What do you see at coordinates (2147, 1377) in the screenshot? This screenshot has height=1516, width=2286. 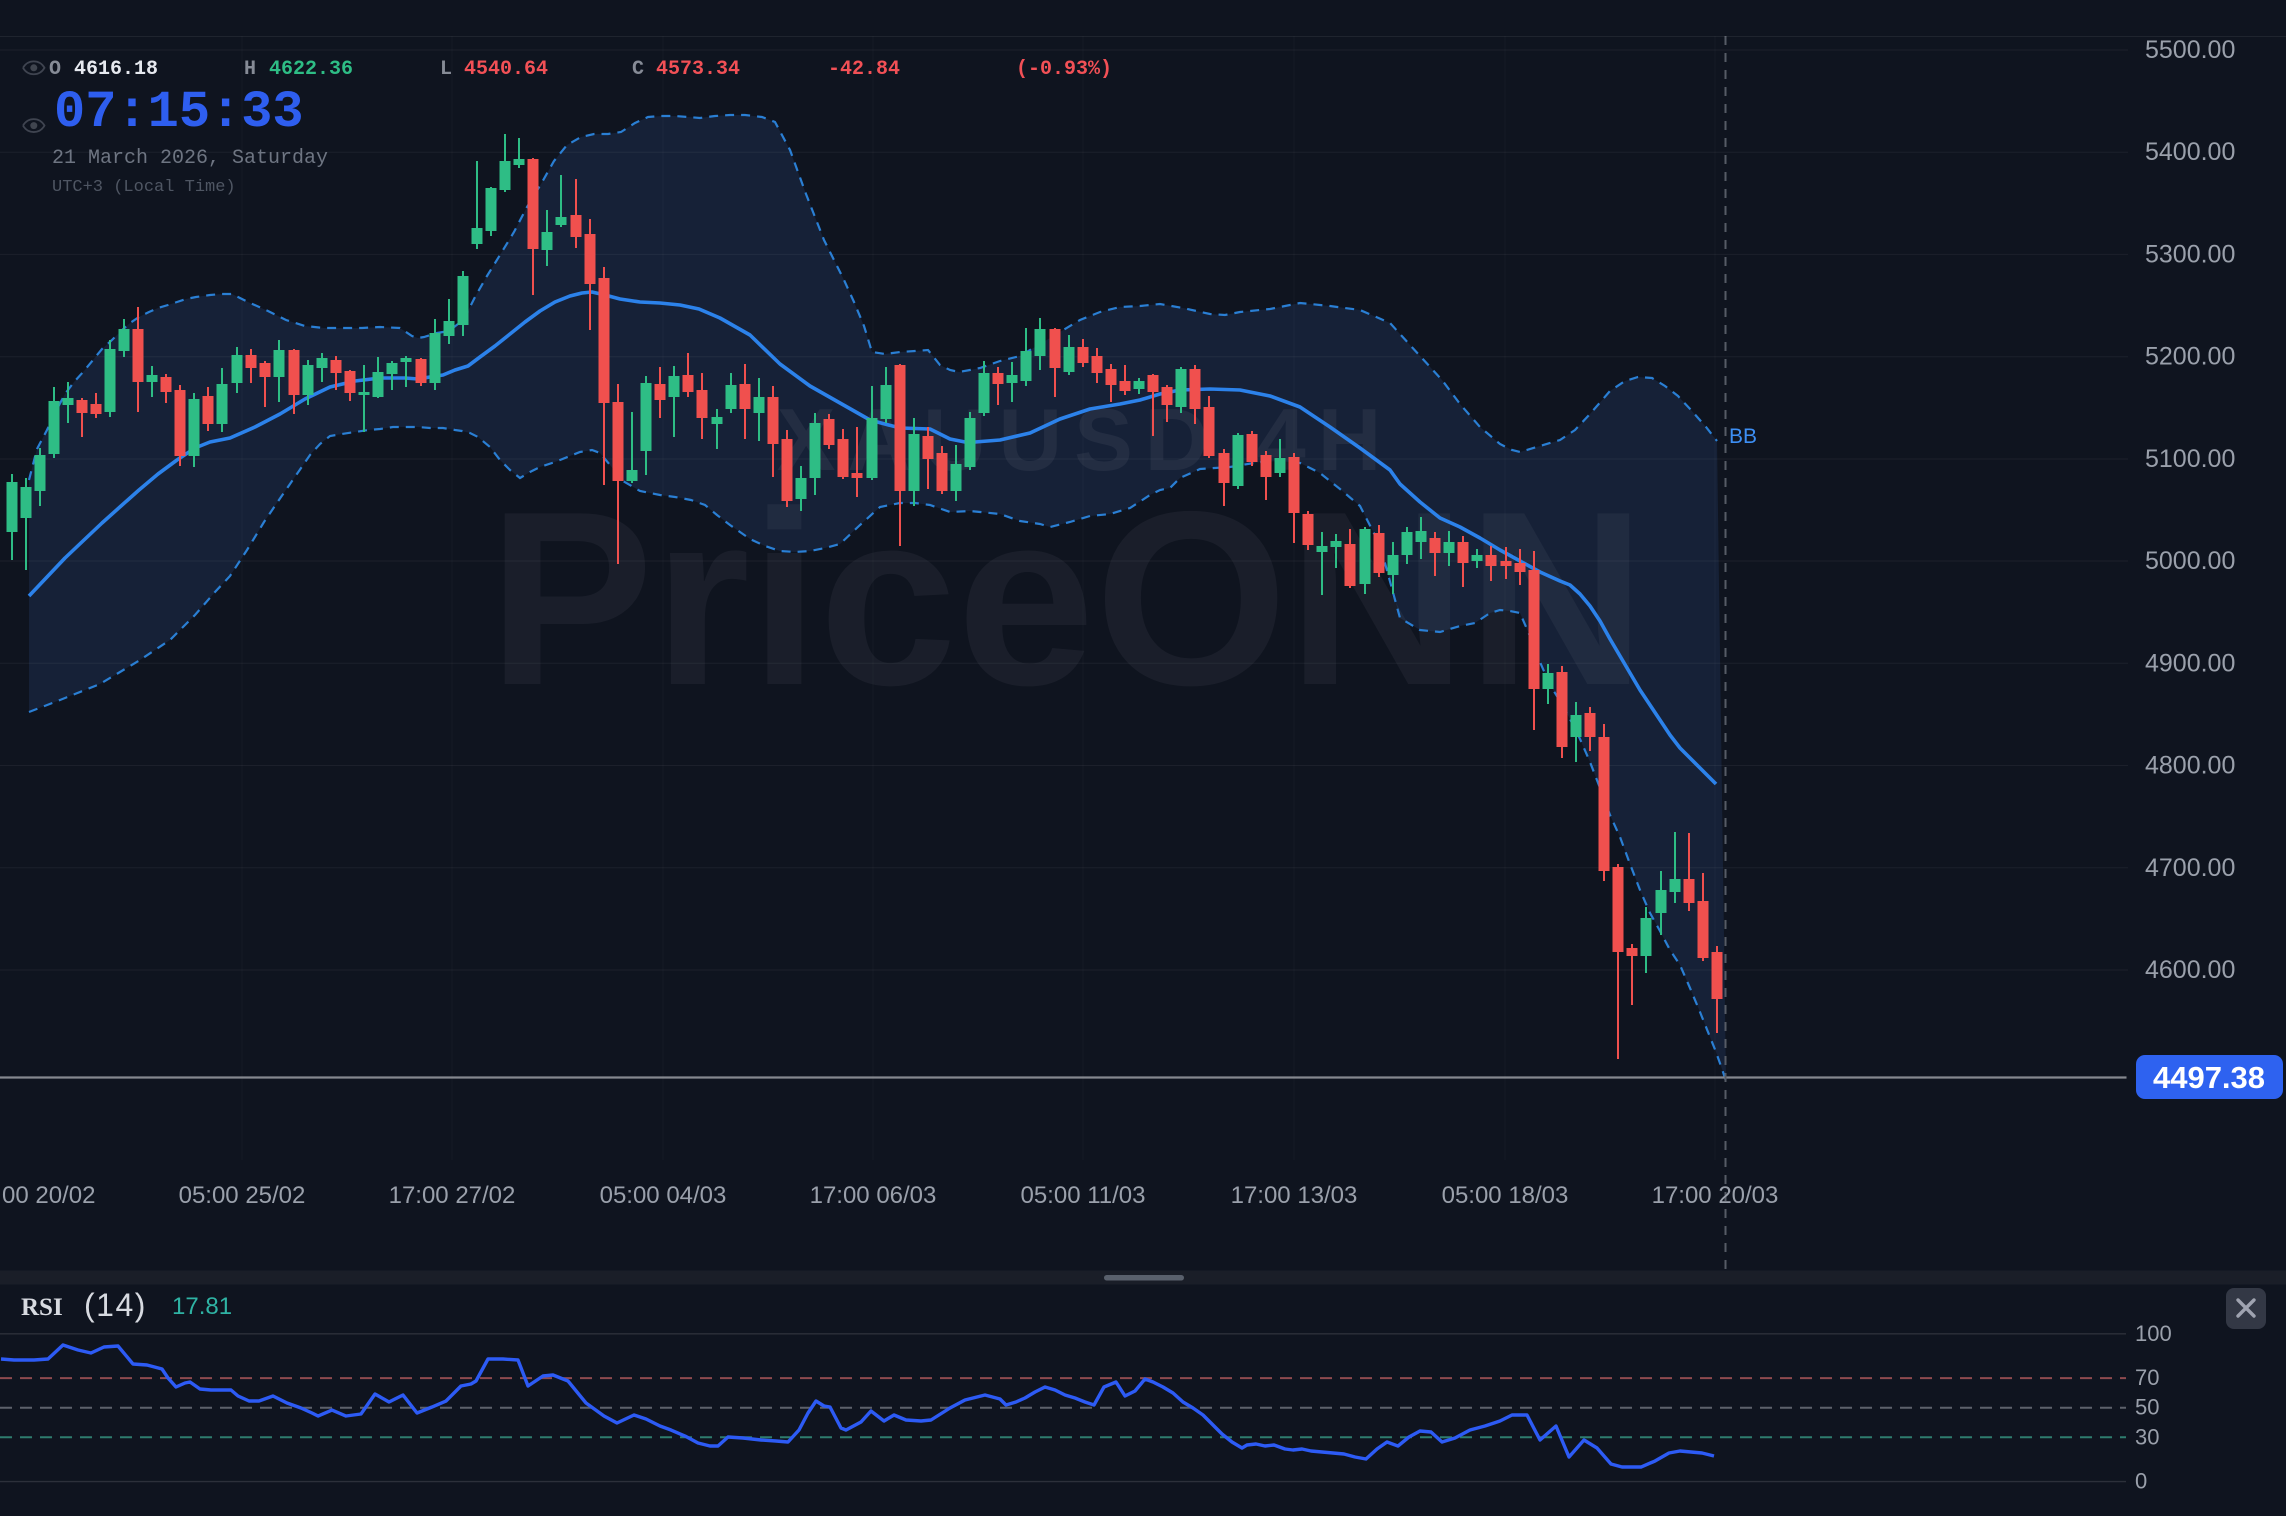 I see `svg-text: 70` at bounding box center [2147, 1377].